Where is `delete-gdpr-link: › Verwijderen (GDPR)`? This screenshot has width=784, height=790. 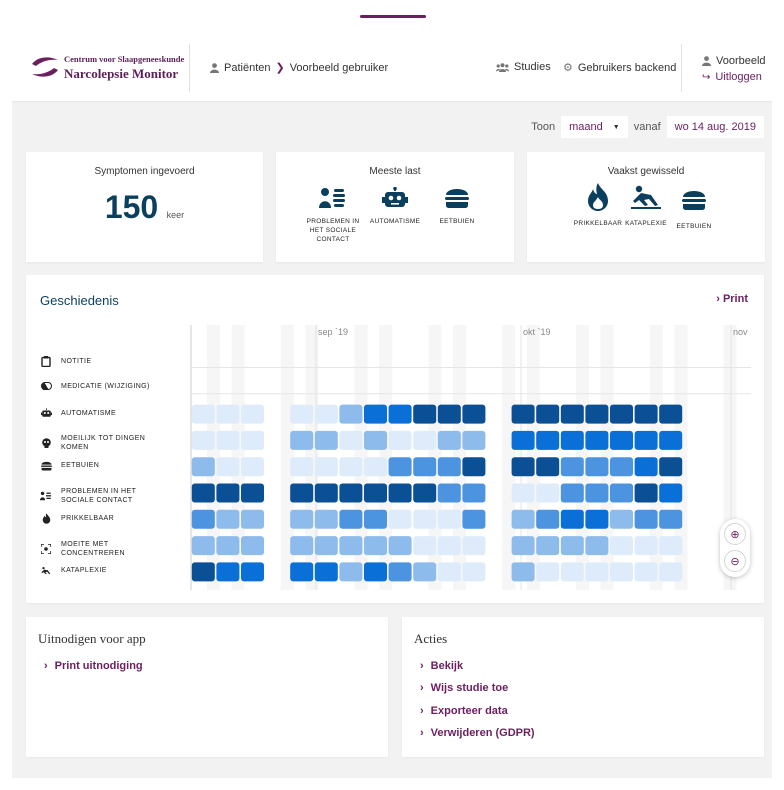
delete-gdpr-link: › Verwijderen (GDPR) is located at coordinates (477, 733).